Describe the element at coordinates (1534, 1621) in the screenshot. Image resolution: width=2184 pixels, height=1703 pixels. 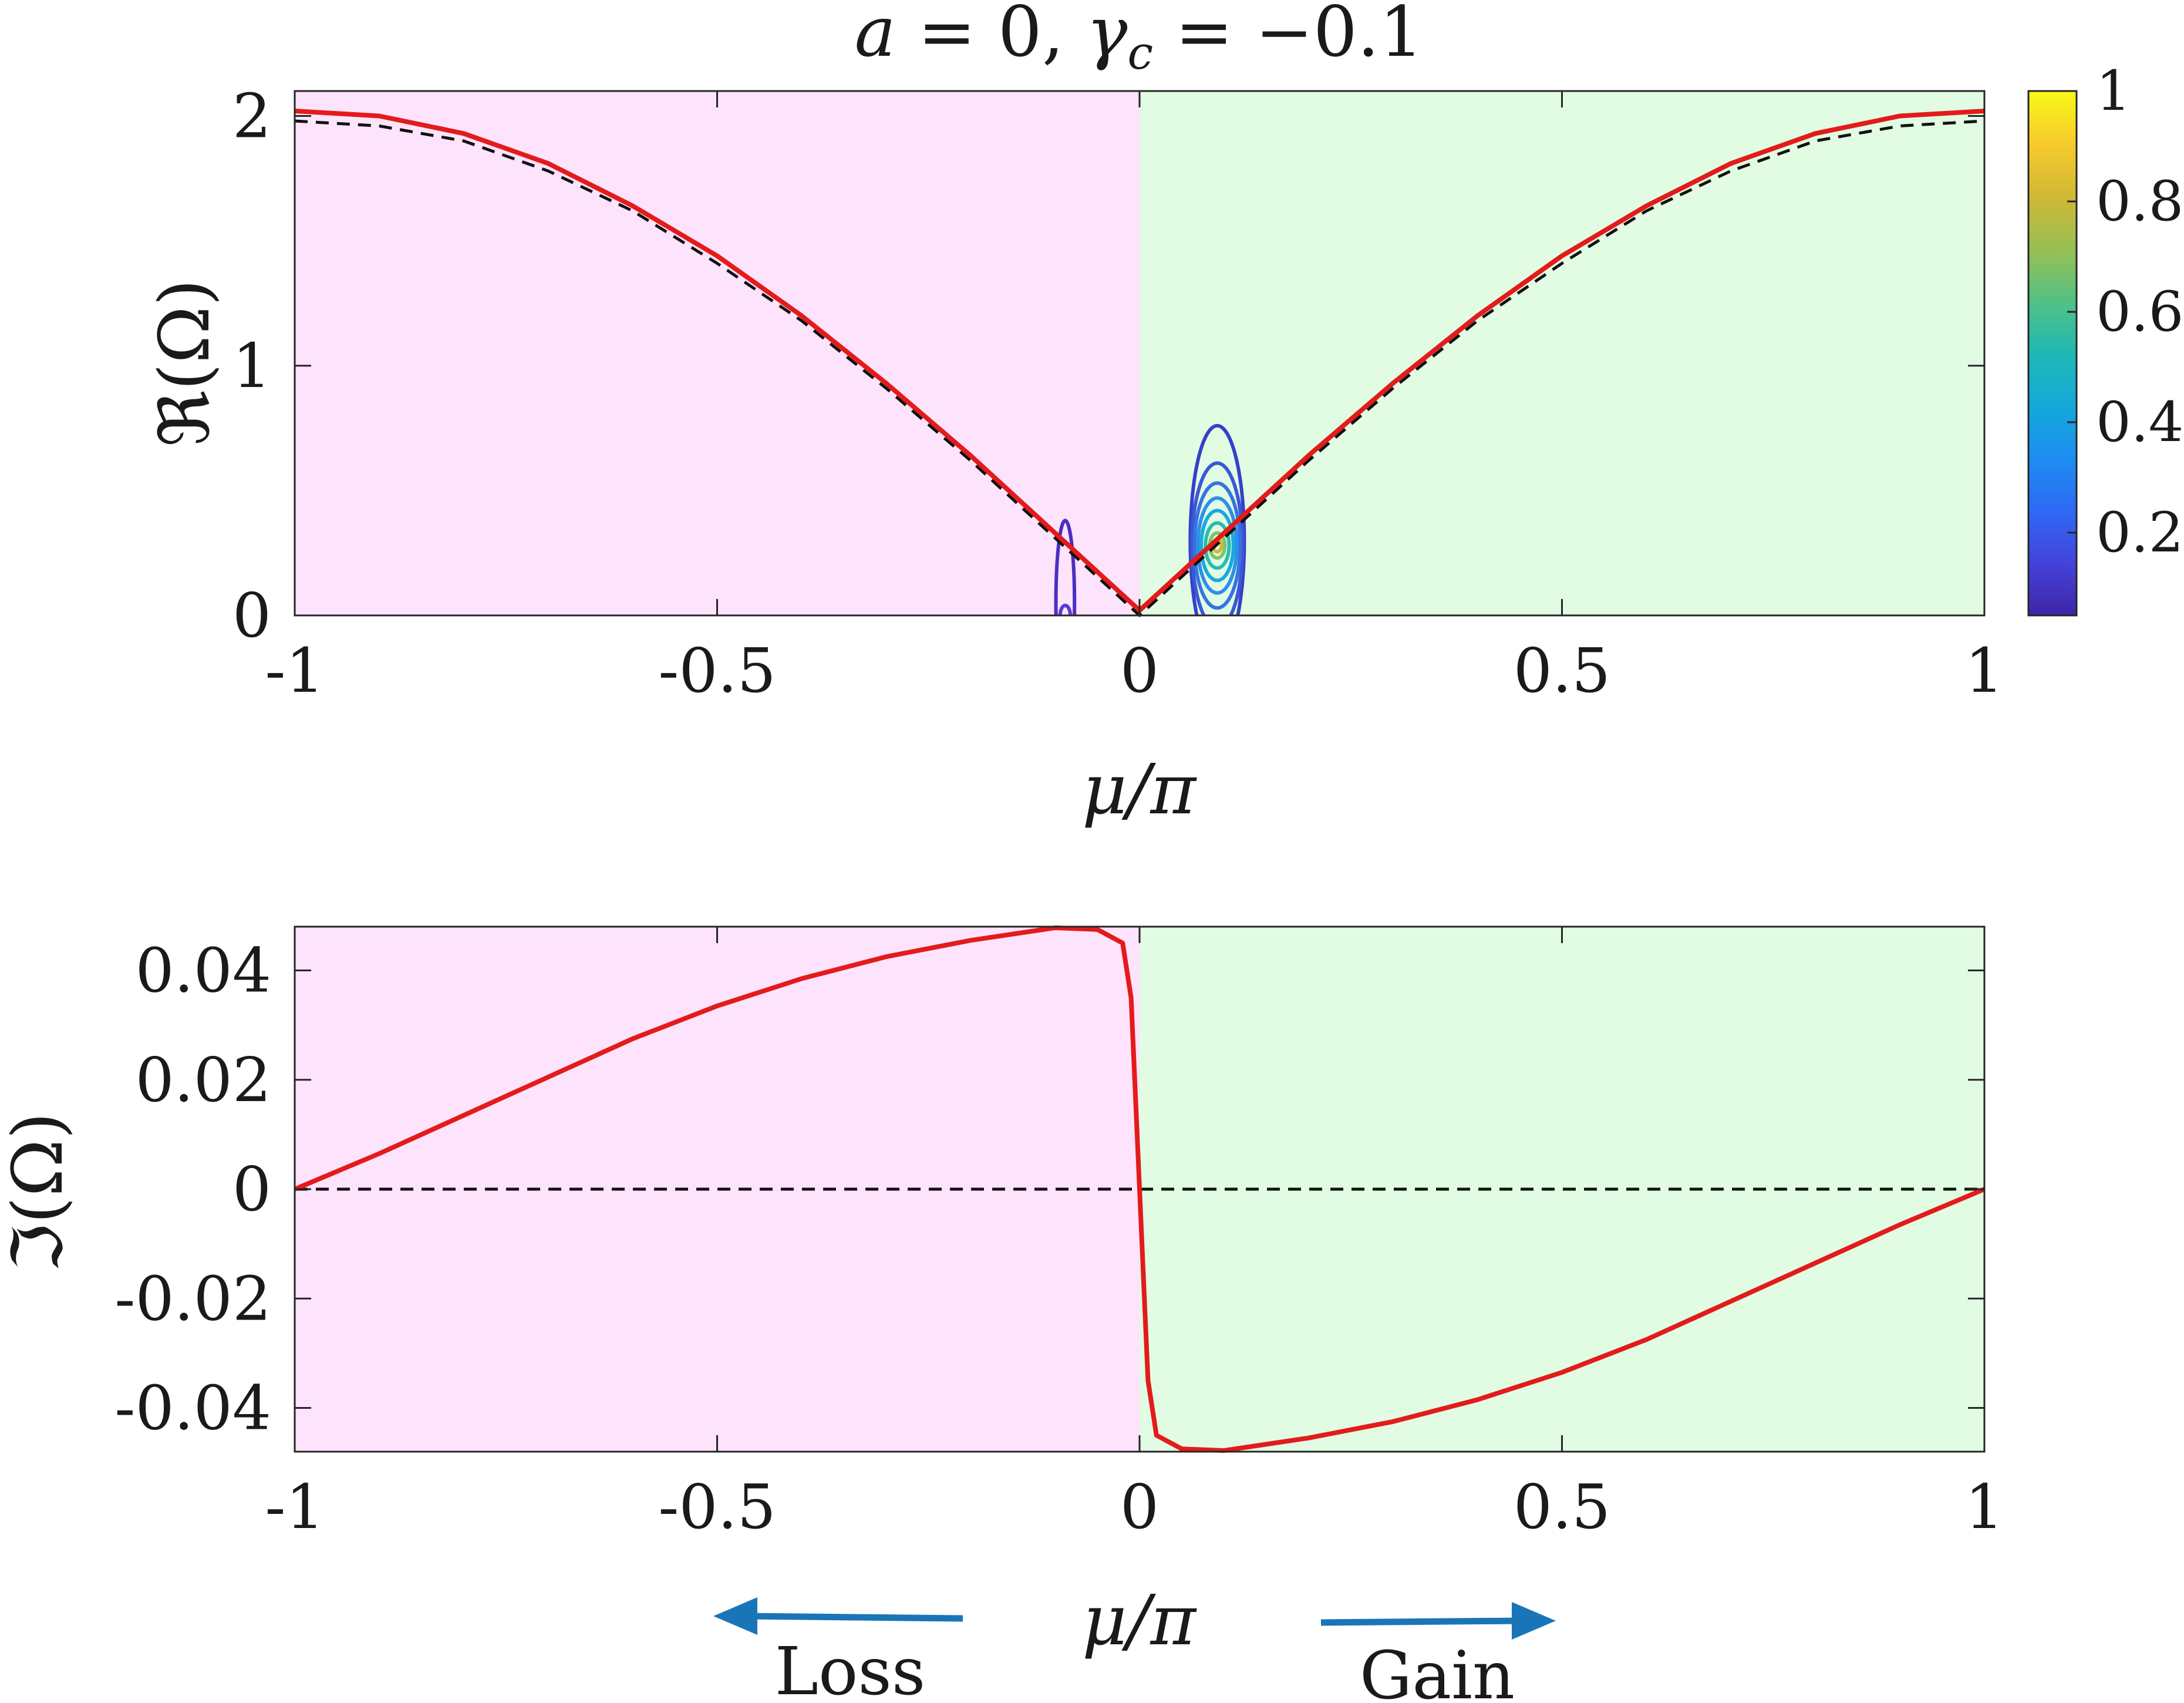
I see `gain-arrowhead-icon` at that location.